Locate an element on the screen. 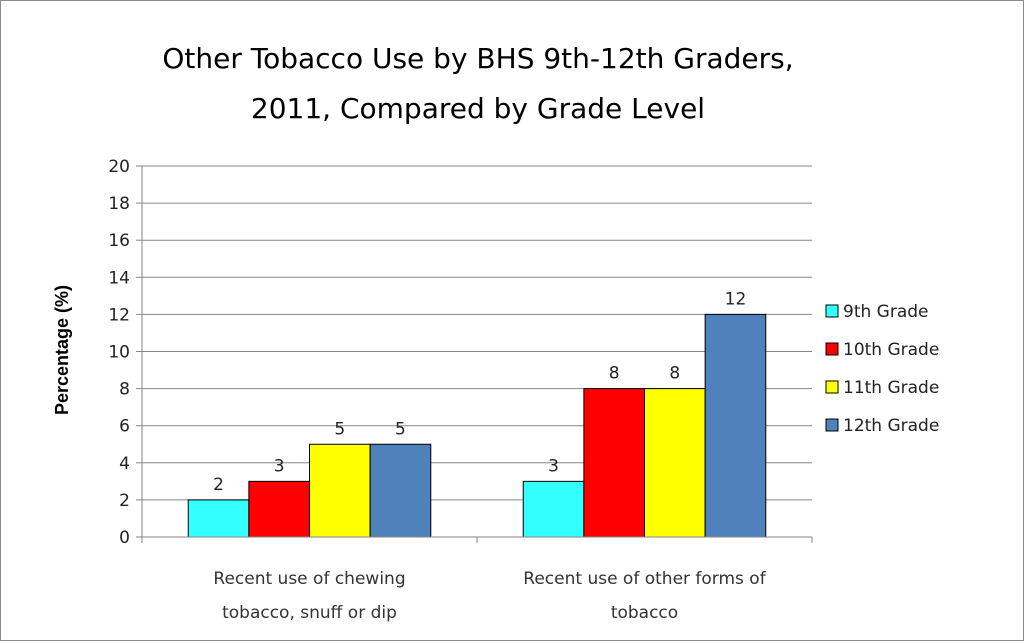 The height and width of the screenshot is (643, 1026). y-tick-label: 12 is located at coordinates (119, 315).